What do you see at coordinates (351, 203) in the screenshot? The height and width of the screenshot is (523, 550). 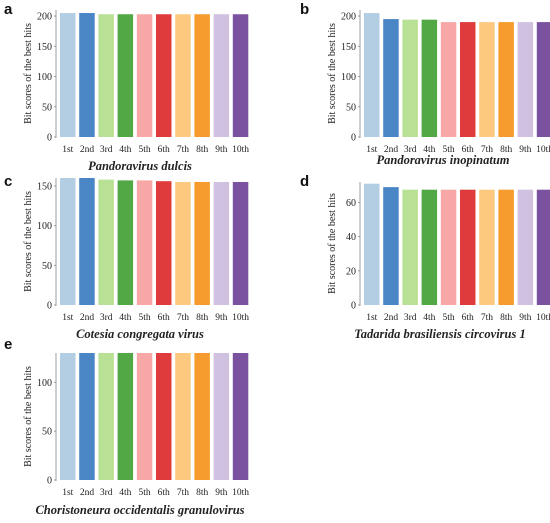 I see `y-tick-label: 60` at bounding box center [351, 203].